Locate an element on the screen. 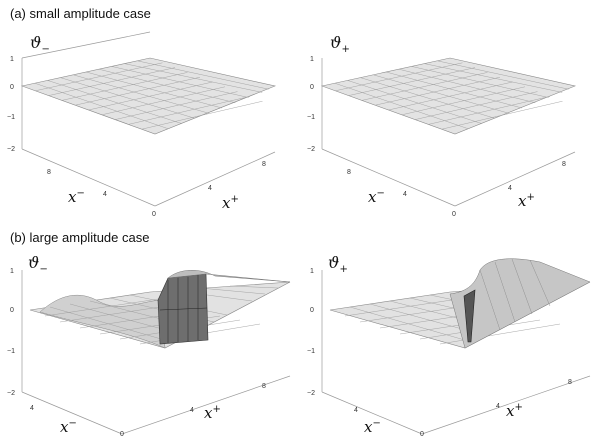 Image resolution: width=599 pixels, height=436 pixels. surface-ridge is located at coordinates (520, 303).